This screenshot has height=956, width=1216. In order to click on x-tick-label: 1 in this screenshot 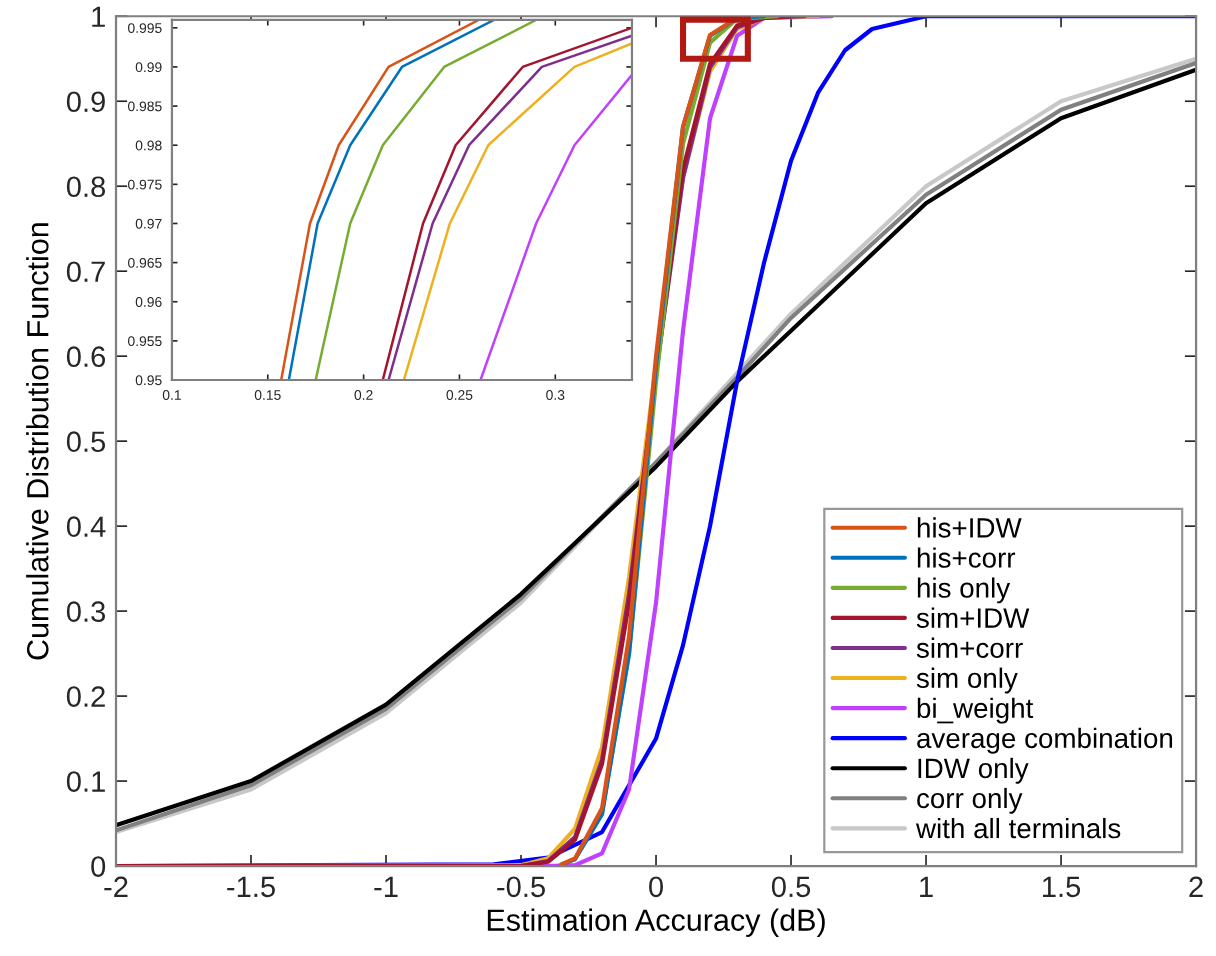, I will do `click(926, 886)`.